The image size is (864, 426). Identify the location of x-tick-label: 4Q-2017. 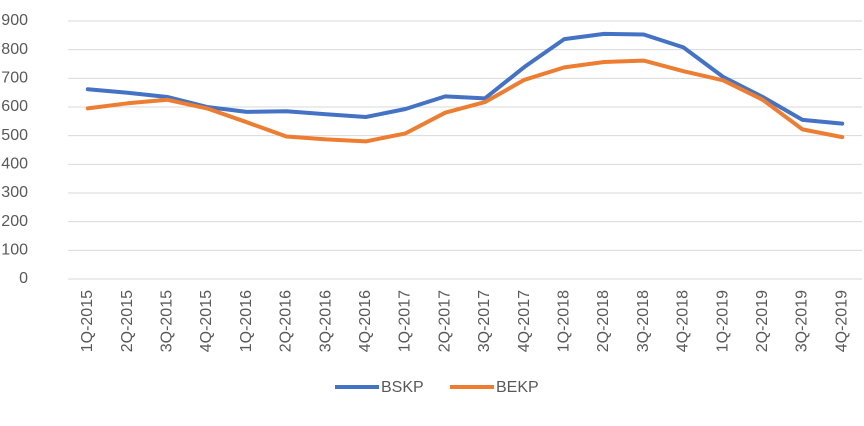
(524, 321).